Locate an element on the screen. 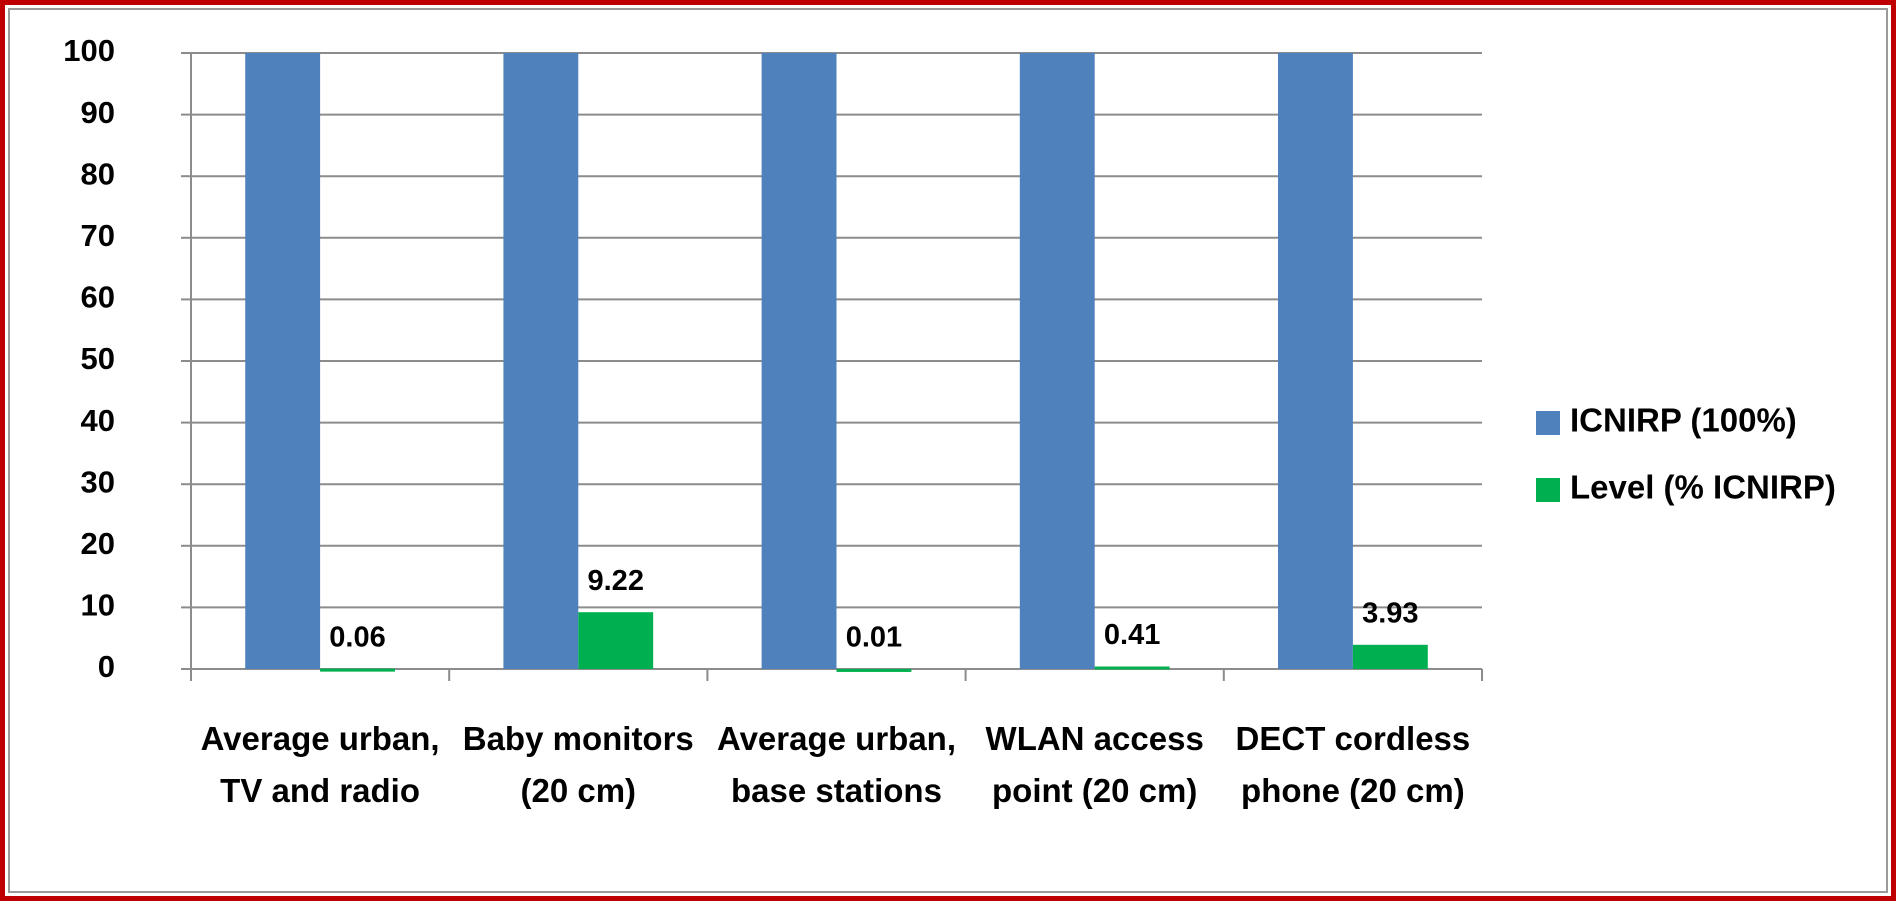 This screenshot has width=1896, height=901. legend-label: ICNIRP (100%) is located at coordinates (1683, 420).